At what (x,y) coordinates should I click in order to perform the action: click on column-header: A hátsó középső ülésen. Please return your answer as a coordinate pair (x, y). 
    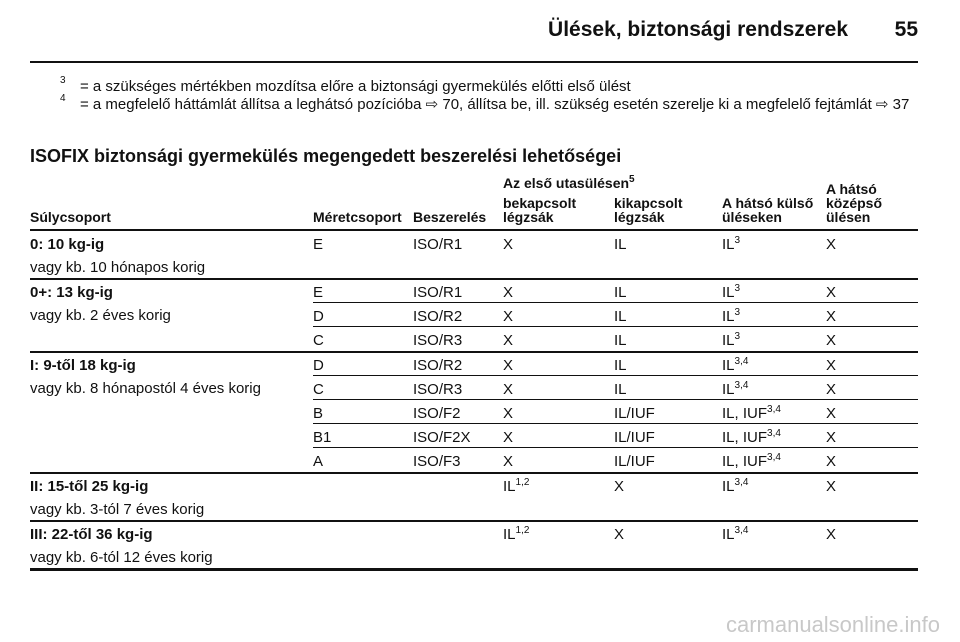
    Looking at the image, I should click on (854, 203).